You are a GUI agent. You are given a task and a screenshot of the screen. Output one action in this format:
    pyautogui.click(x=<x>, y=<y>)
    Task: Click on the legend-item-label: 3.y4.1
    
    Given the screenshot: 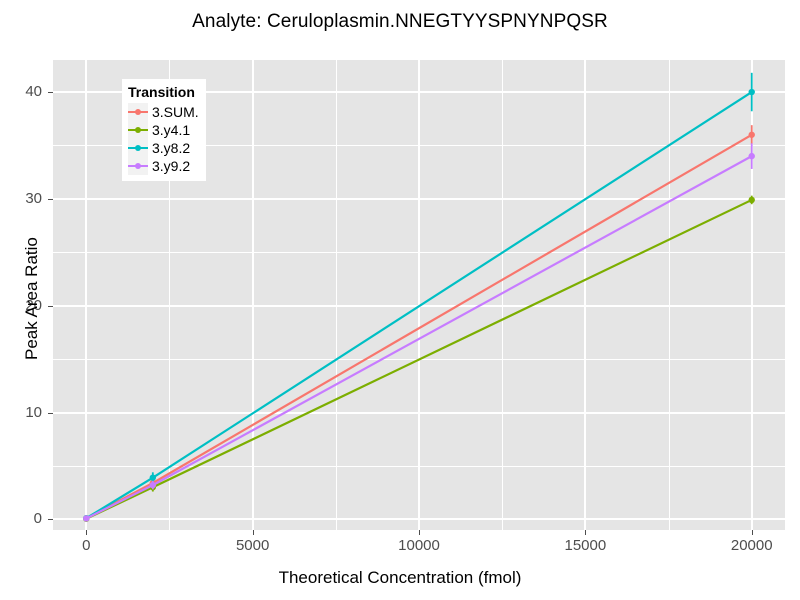 What is the action you would take?
    pyautogui.click(x=171, y=130)
    